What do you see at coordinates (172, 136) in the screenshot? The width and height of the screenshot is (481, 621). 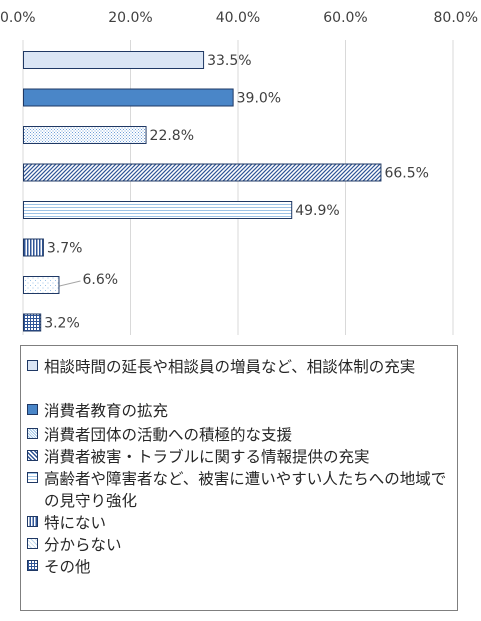 I see `data-label: 22.8%` at bounding box center [172, 136].